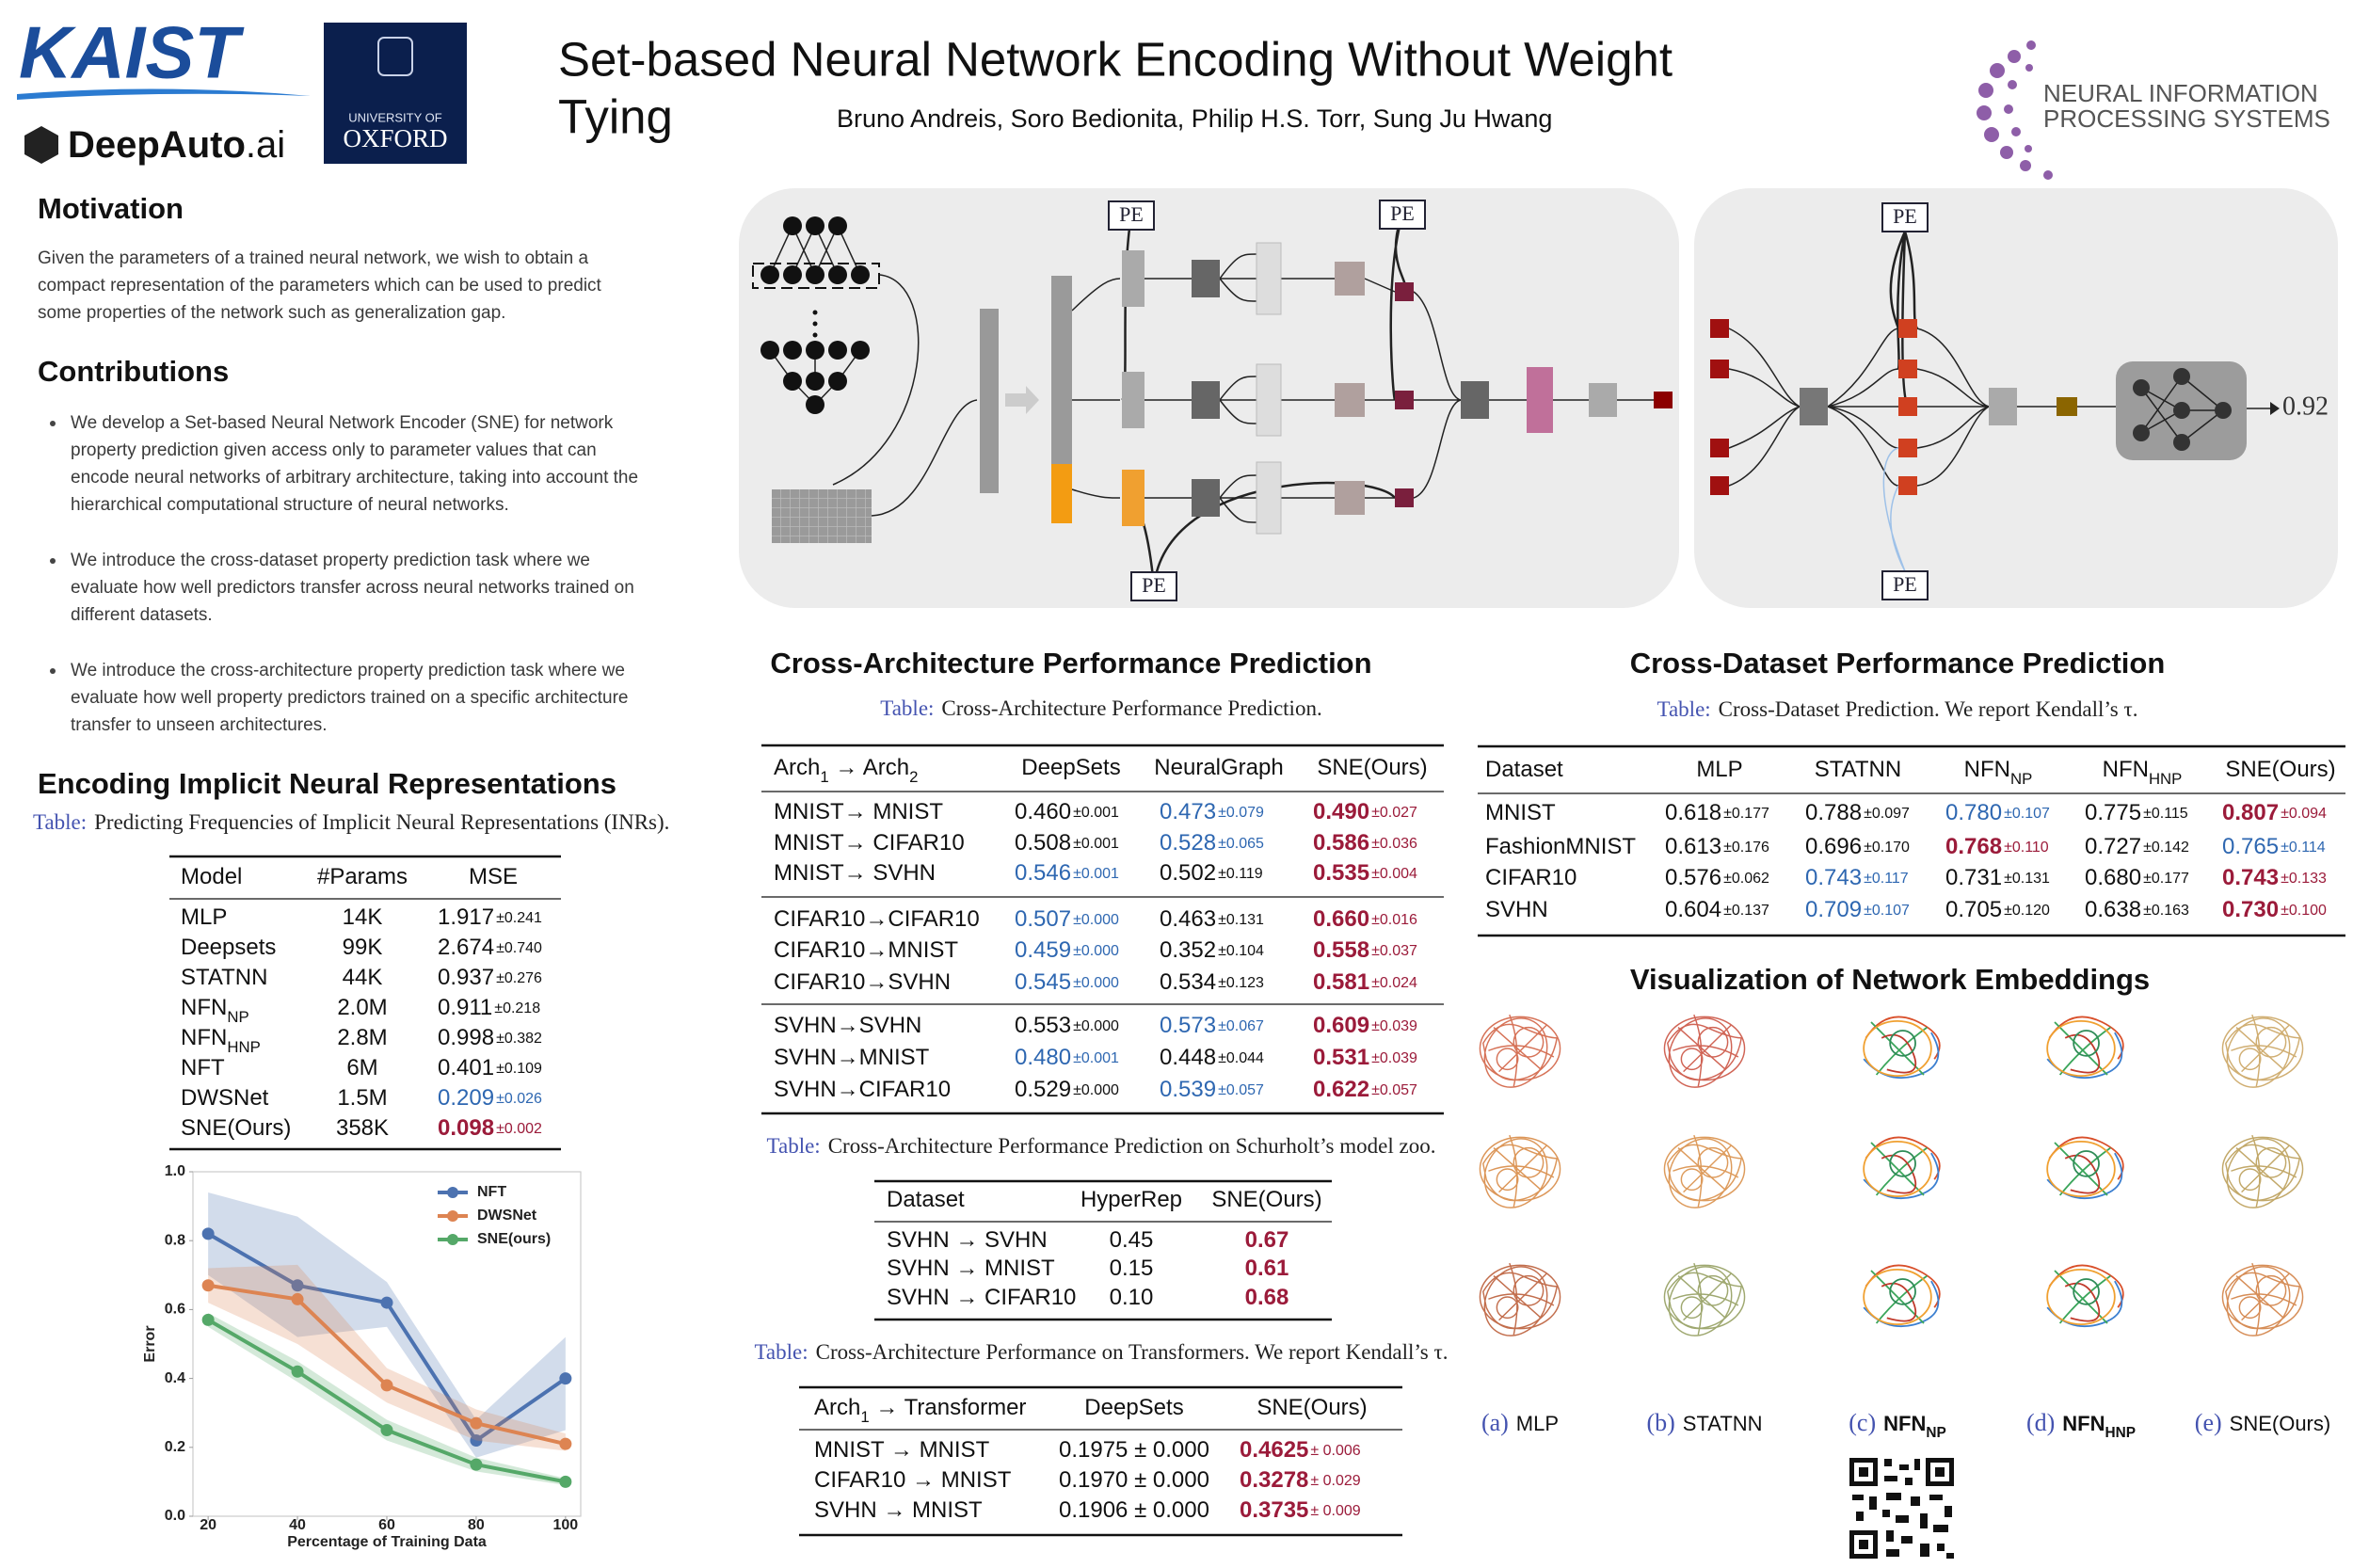 The image size is (2353, 1568). Describe the element at coordinates (2113, 877) in the screenshot. I see `cell-value: 0.680` at that location.